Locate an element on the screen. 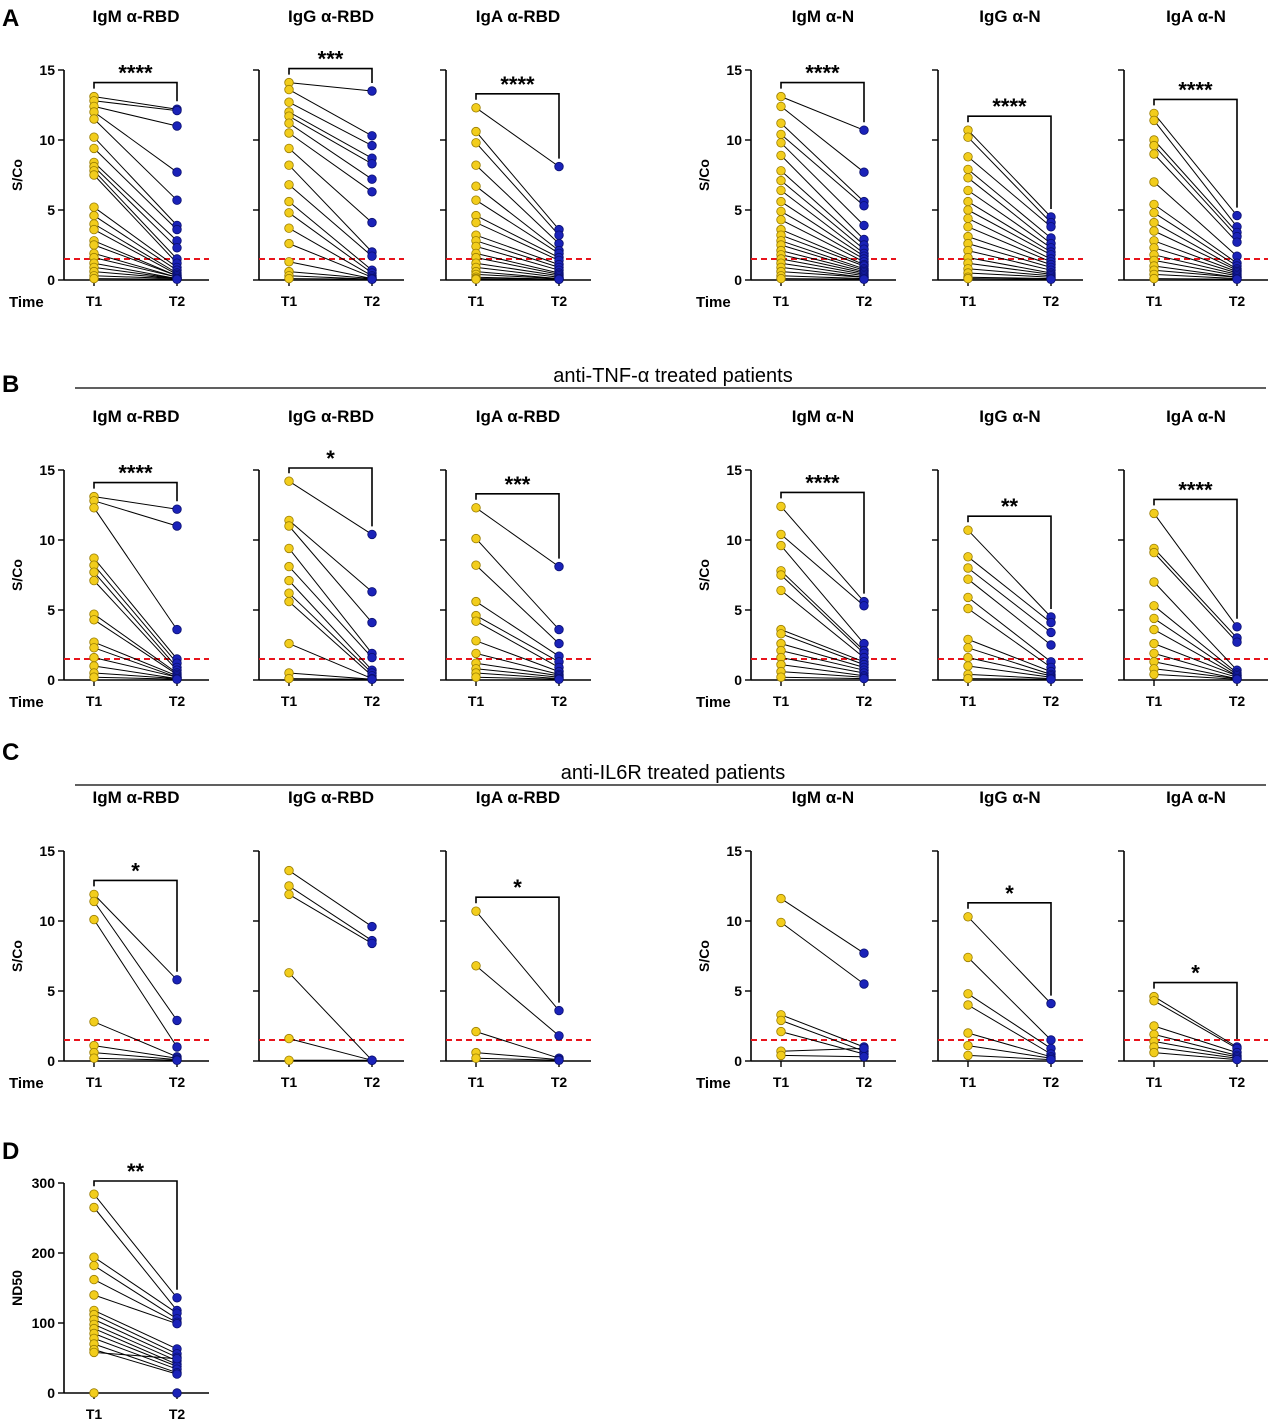 The width and height of the screenshot is (1268, 1420). y-tick-label: 5 is located at coordinates (738, 210).